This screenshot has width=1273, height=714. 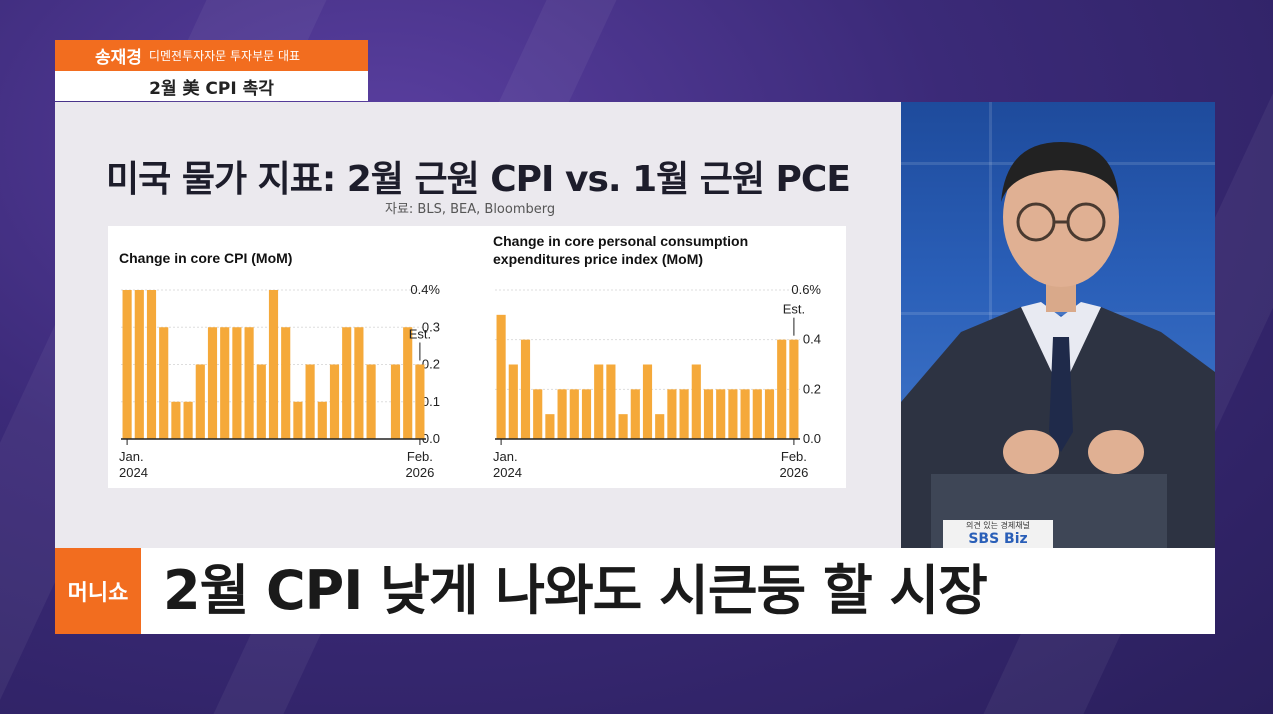 I want to click on speaker-name: 송재경, so click(x=118, y=58).